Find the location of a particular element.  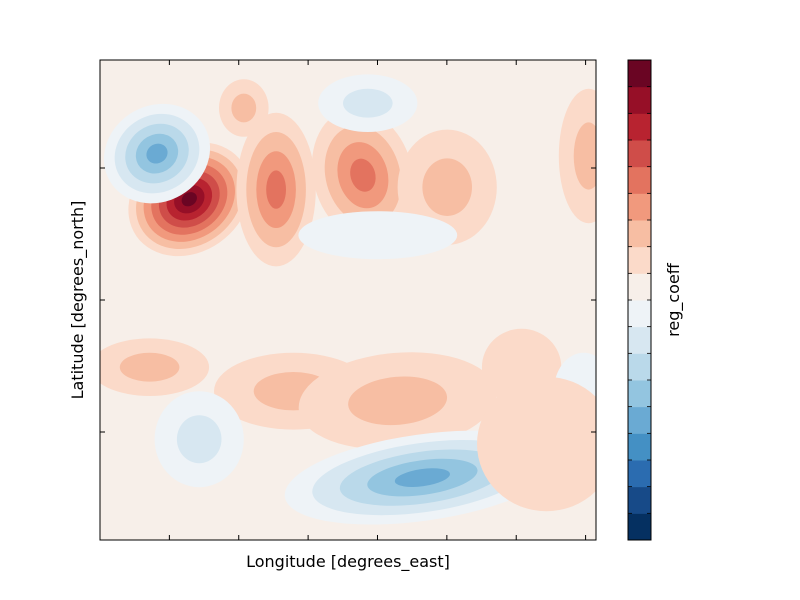

contour-feature-negative-core-northwest is located at coordinates (157, 153).